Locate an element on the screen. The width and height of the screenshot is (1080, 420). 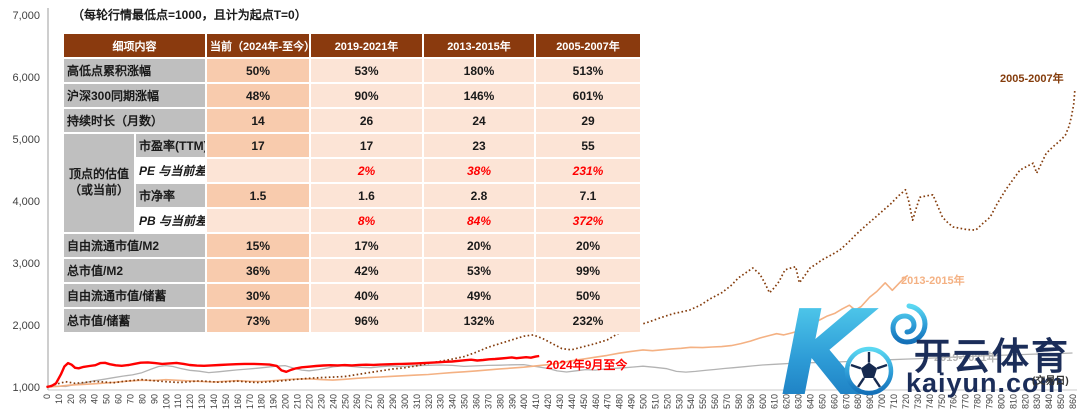
value-cell: 601% is located at coordinates (588, 95).